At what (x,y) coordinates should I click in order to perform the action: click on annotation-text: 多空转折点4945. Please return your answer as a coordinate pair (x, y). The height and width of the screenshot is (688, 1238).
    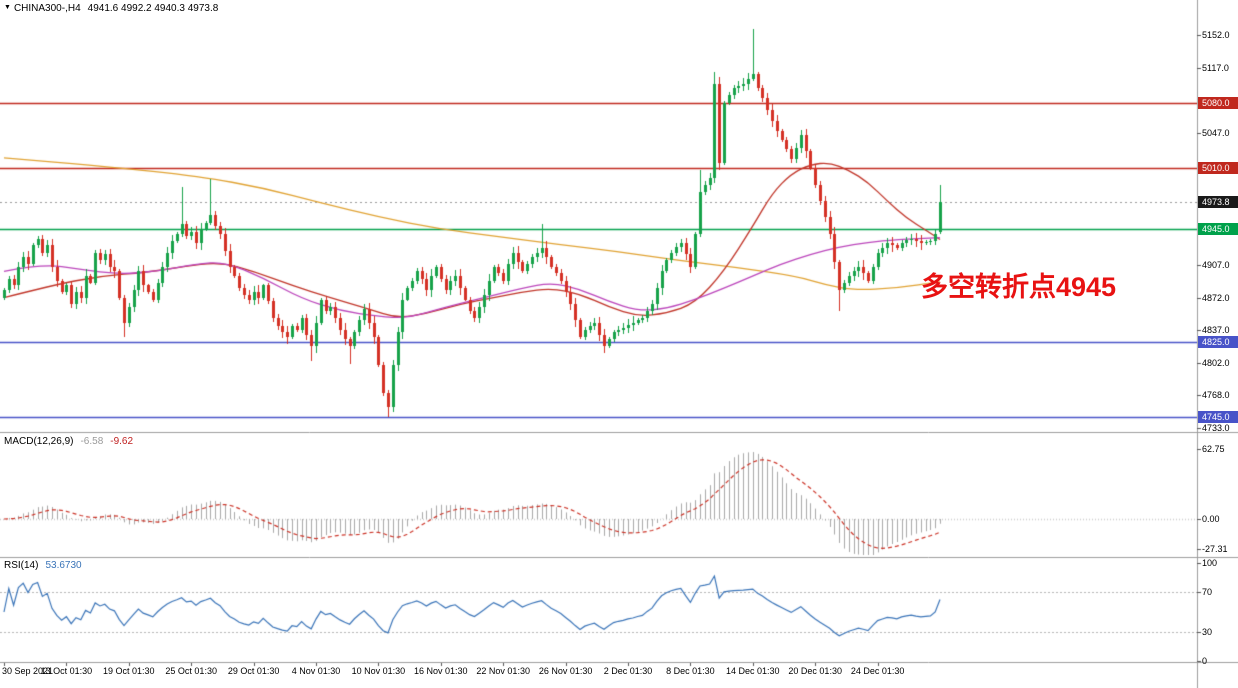
    Looking at the image, I should click on (1019, 287).